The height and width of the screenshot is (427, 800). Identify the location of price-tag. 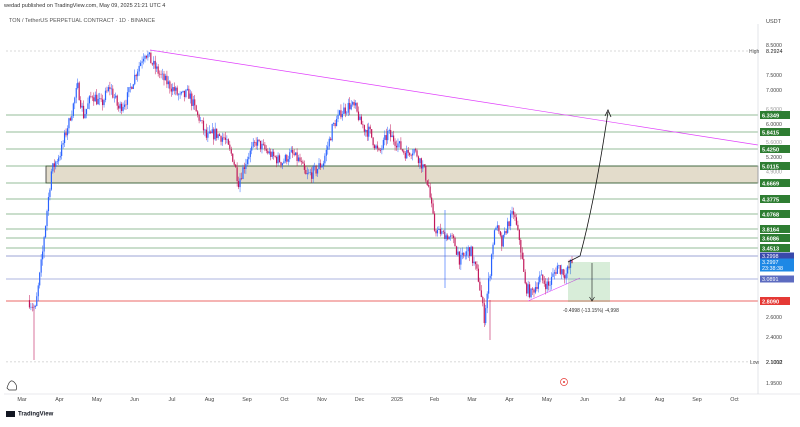
(777, 256).